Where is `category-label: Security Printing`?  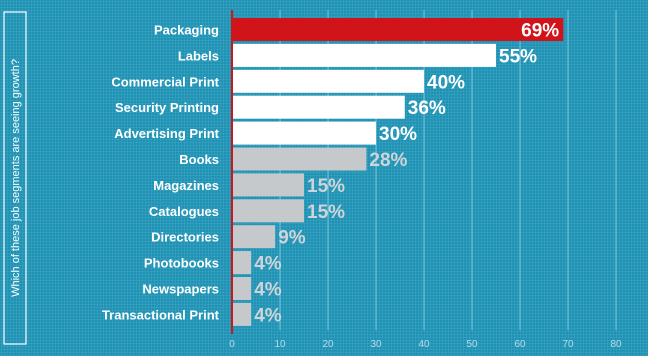
category-label: Security Printing is located at coordinates (167, 107).